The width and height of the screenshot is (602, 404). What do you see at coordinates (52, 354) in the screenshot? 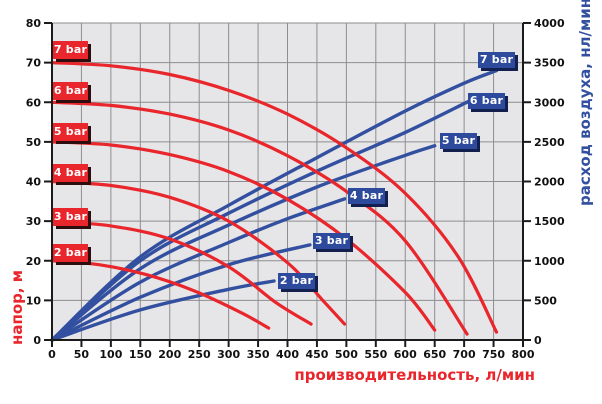
I see `x-tick-label: 0` at bounding box center [52, 354].